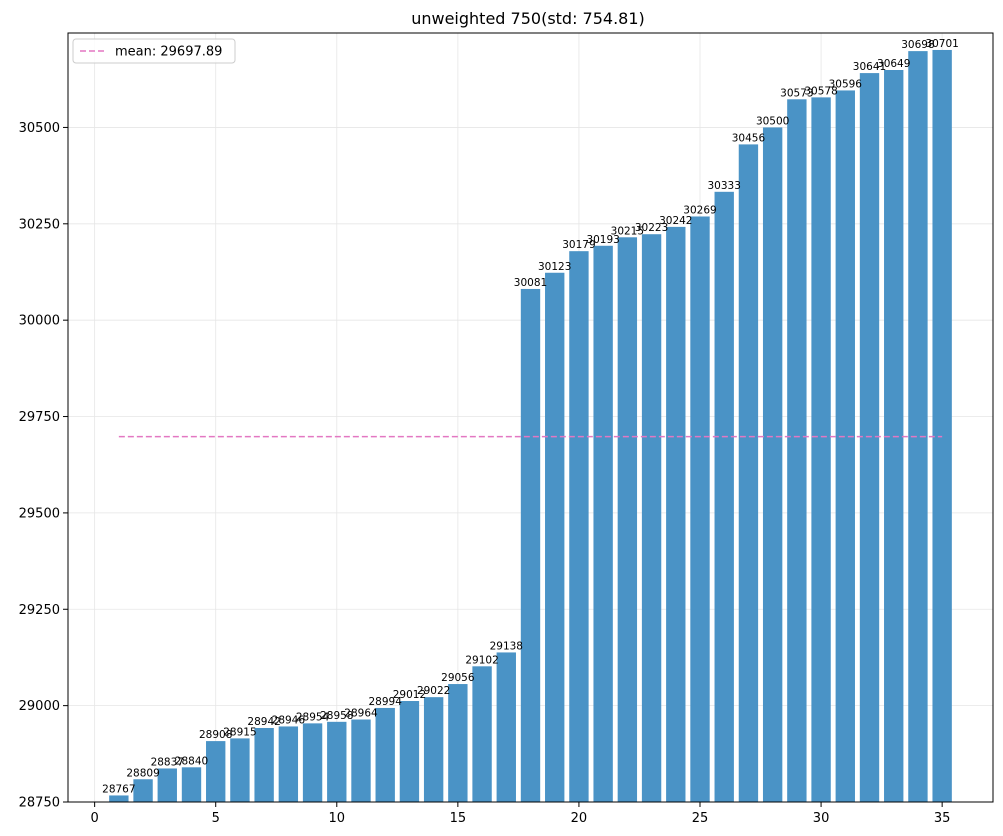 The height and width of the screenshot is (836, 1003). I want to click on bar-value-label: 28915, so click(239, 732).